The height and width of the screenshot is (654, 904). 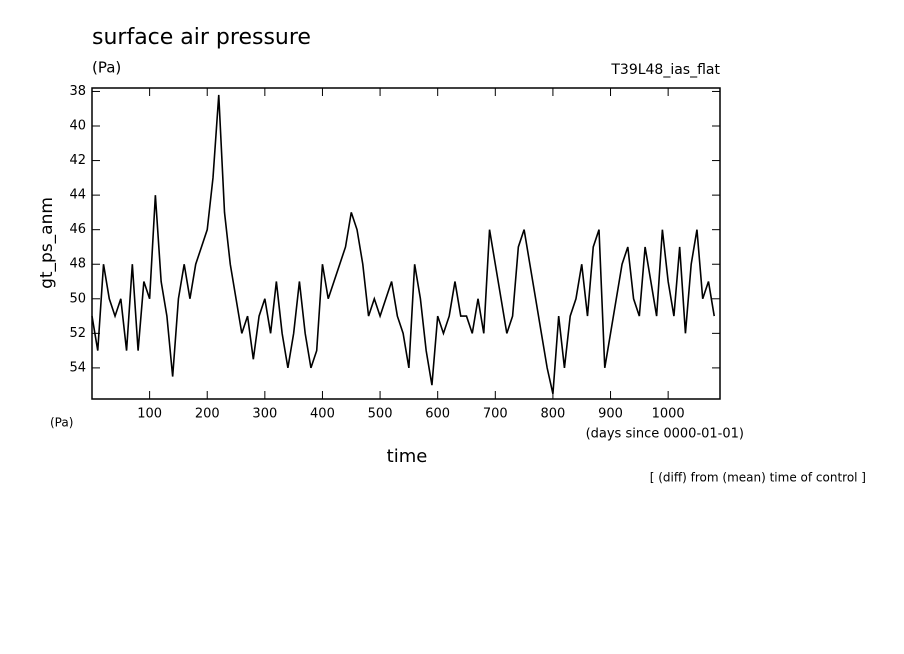 I want to click on x-tick-label: 400, so click(x=322, y=414).